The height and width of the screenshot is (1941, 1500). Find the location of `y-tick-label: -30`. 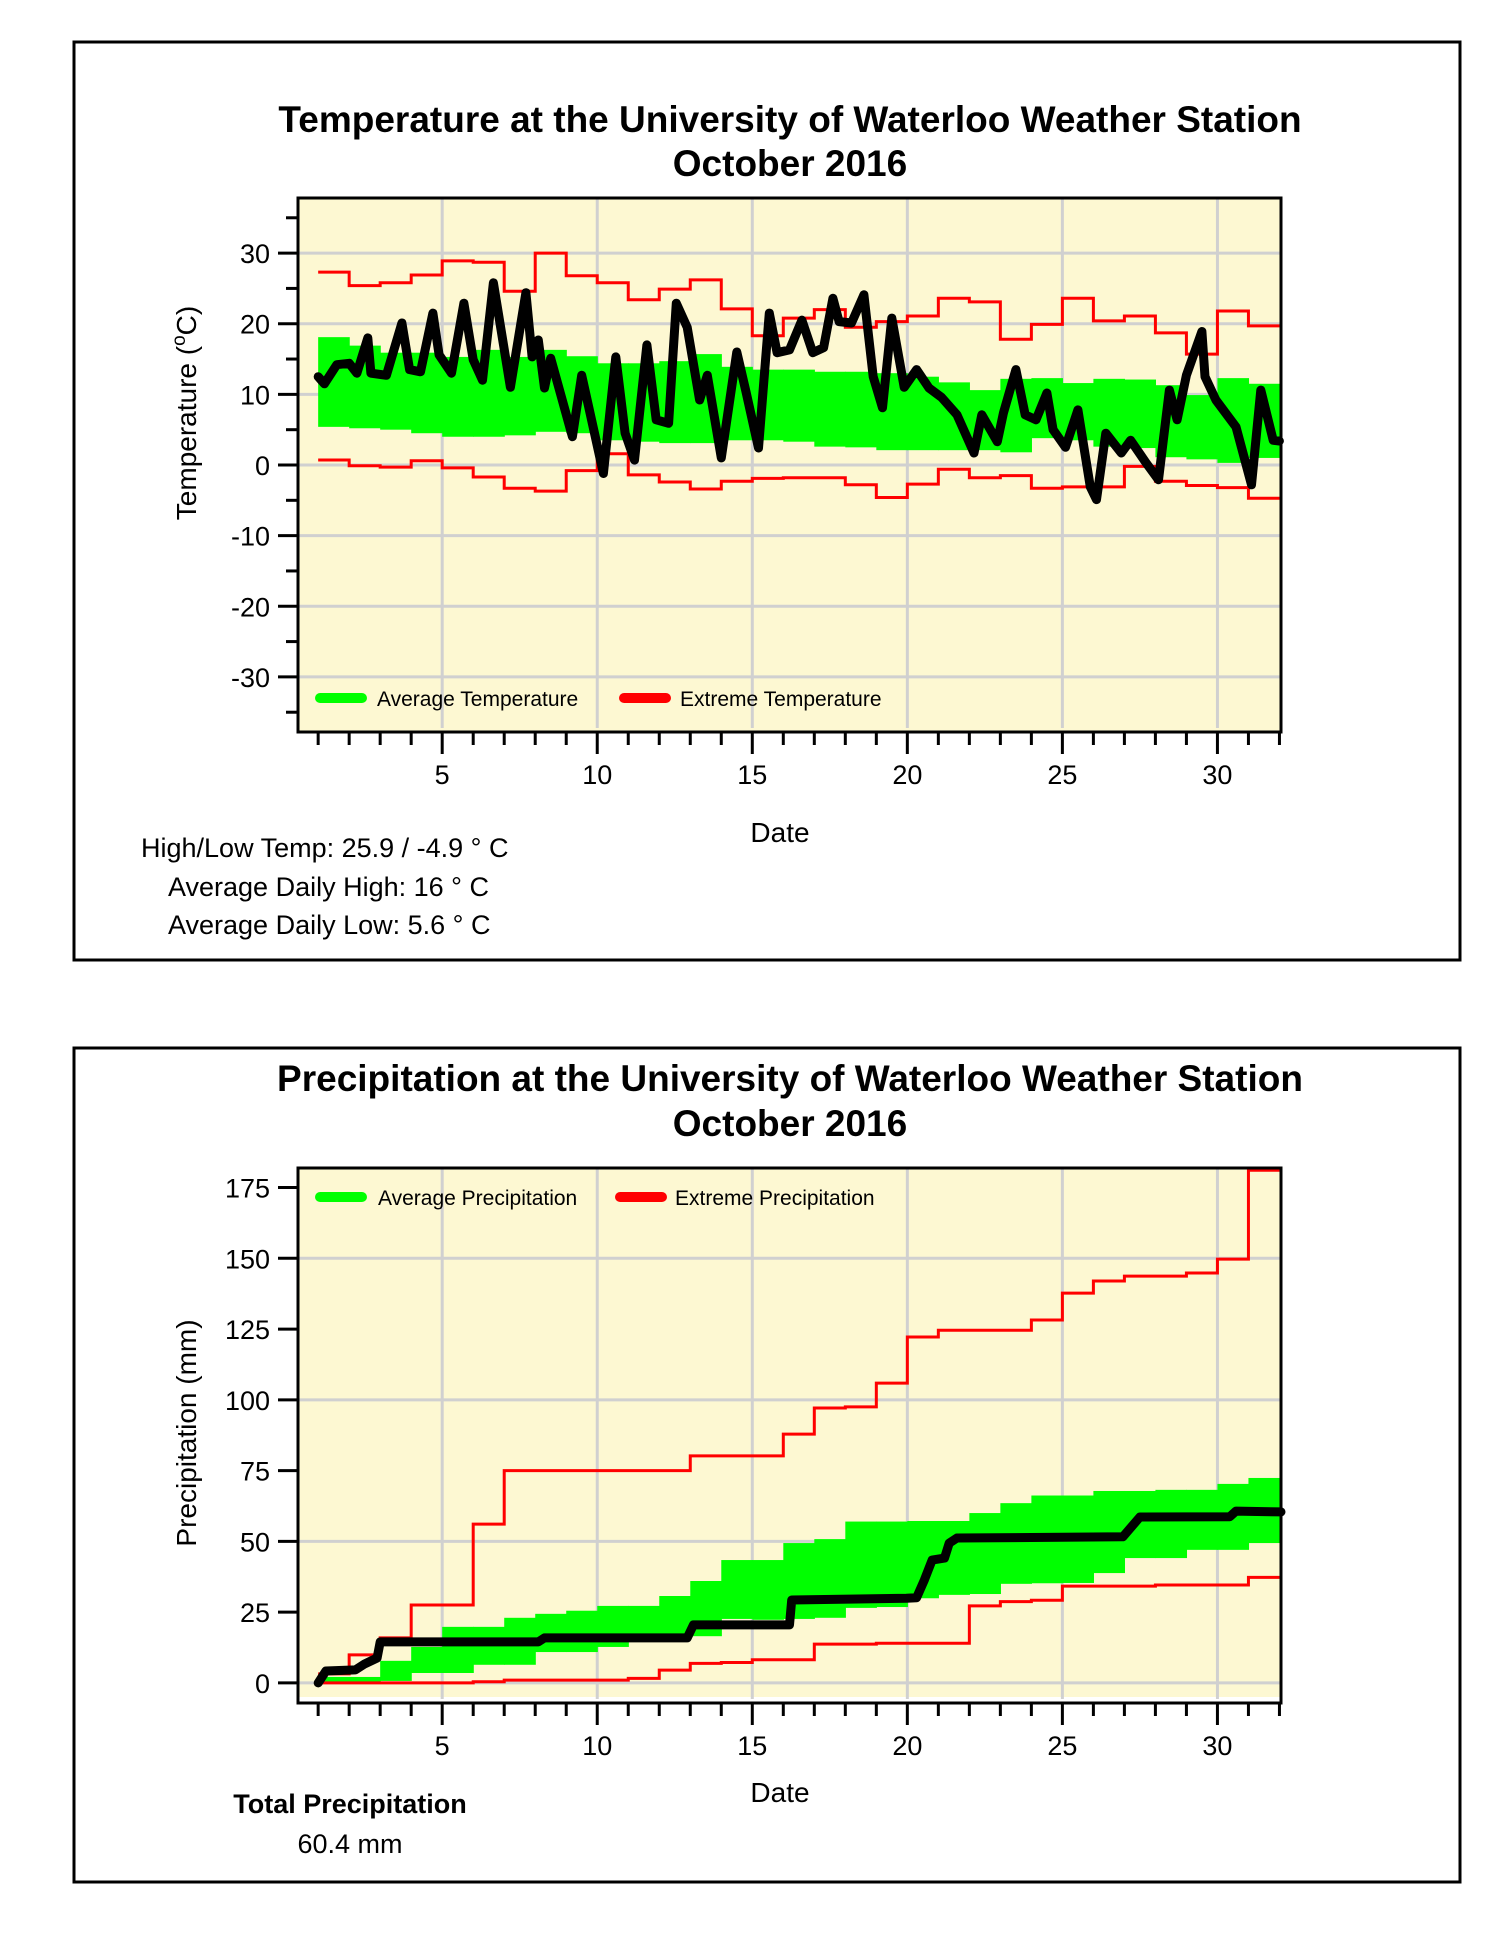

y-tick-label: -30 is located at coordinates (250, 678).